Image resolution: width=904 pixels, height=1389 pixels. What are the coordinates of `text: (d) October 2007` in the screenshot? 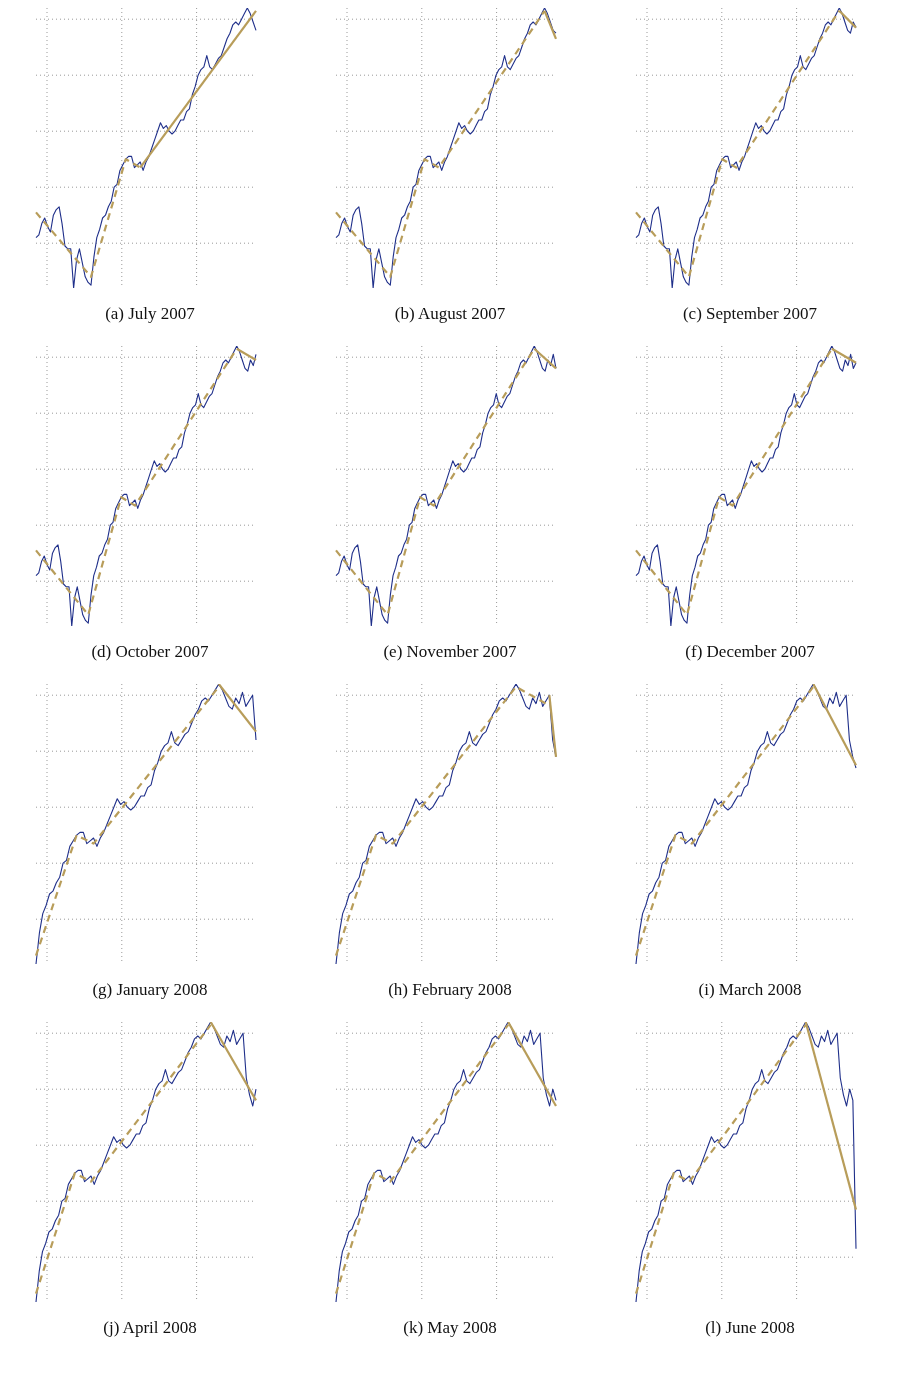 It's located at (150, 652).